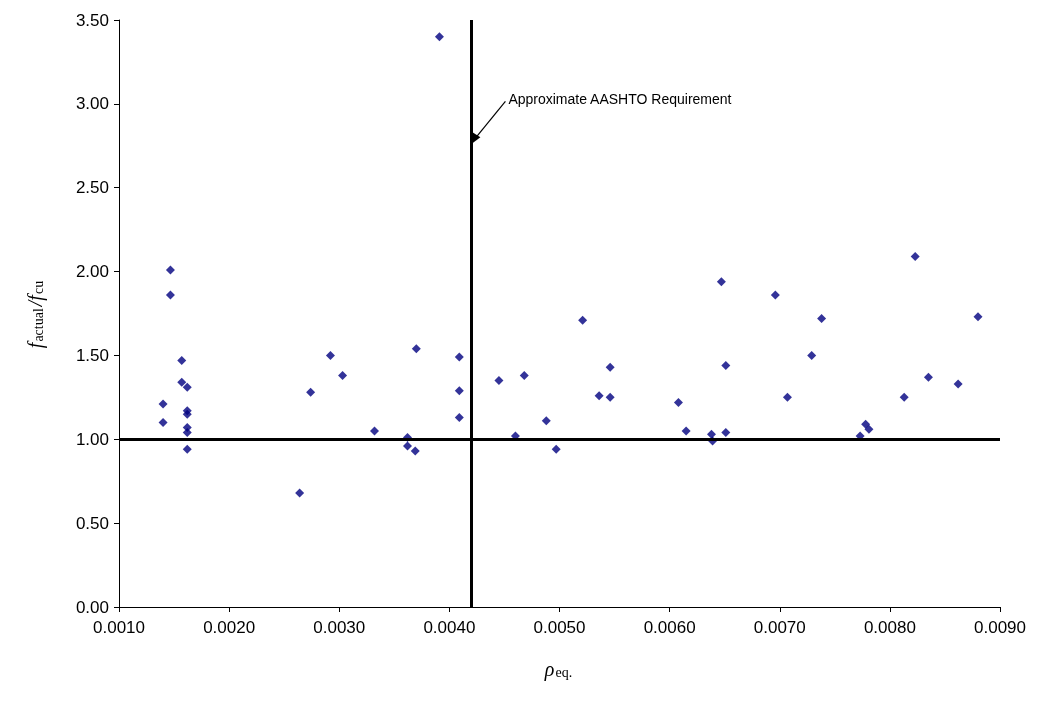  I want to click on y-tick-label: 3.00, so click(92, 104).